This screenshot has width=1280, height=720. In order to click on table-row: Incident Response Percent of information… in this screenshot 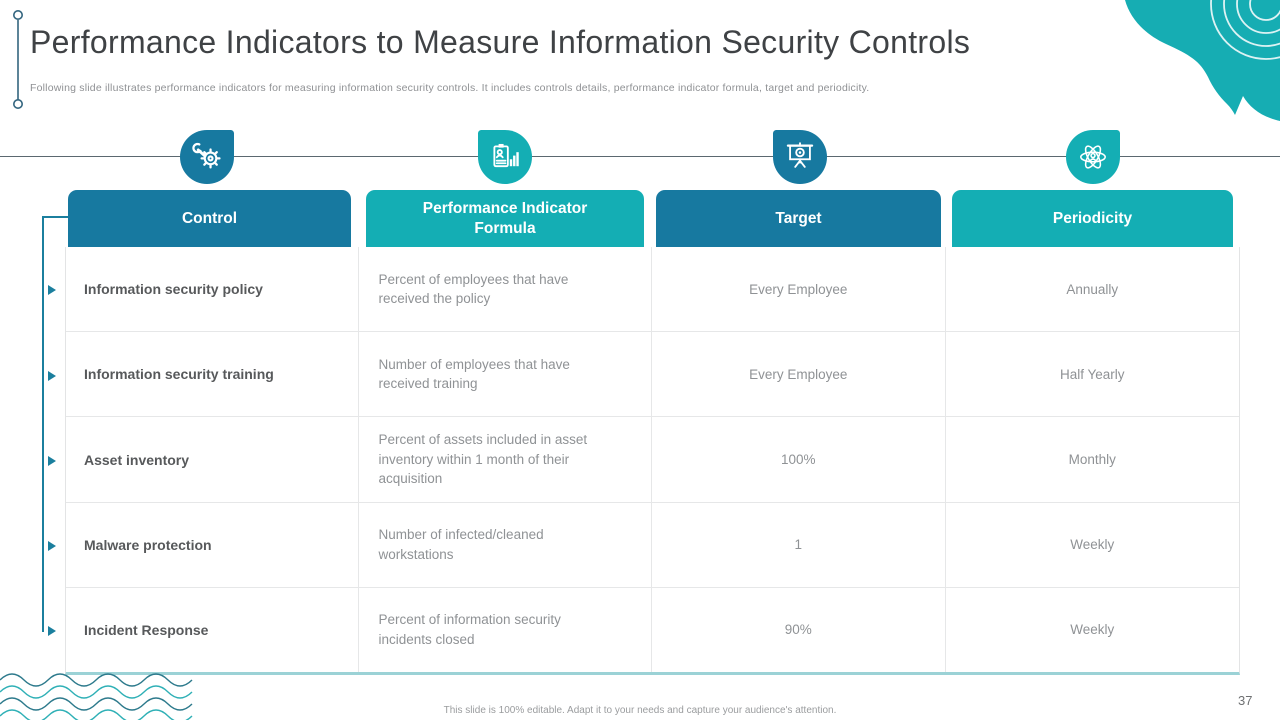, I will do `click(652, 630)`.